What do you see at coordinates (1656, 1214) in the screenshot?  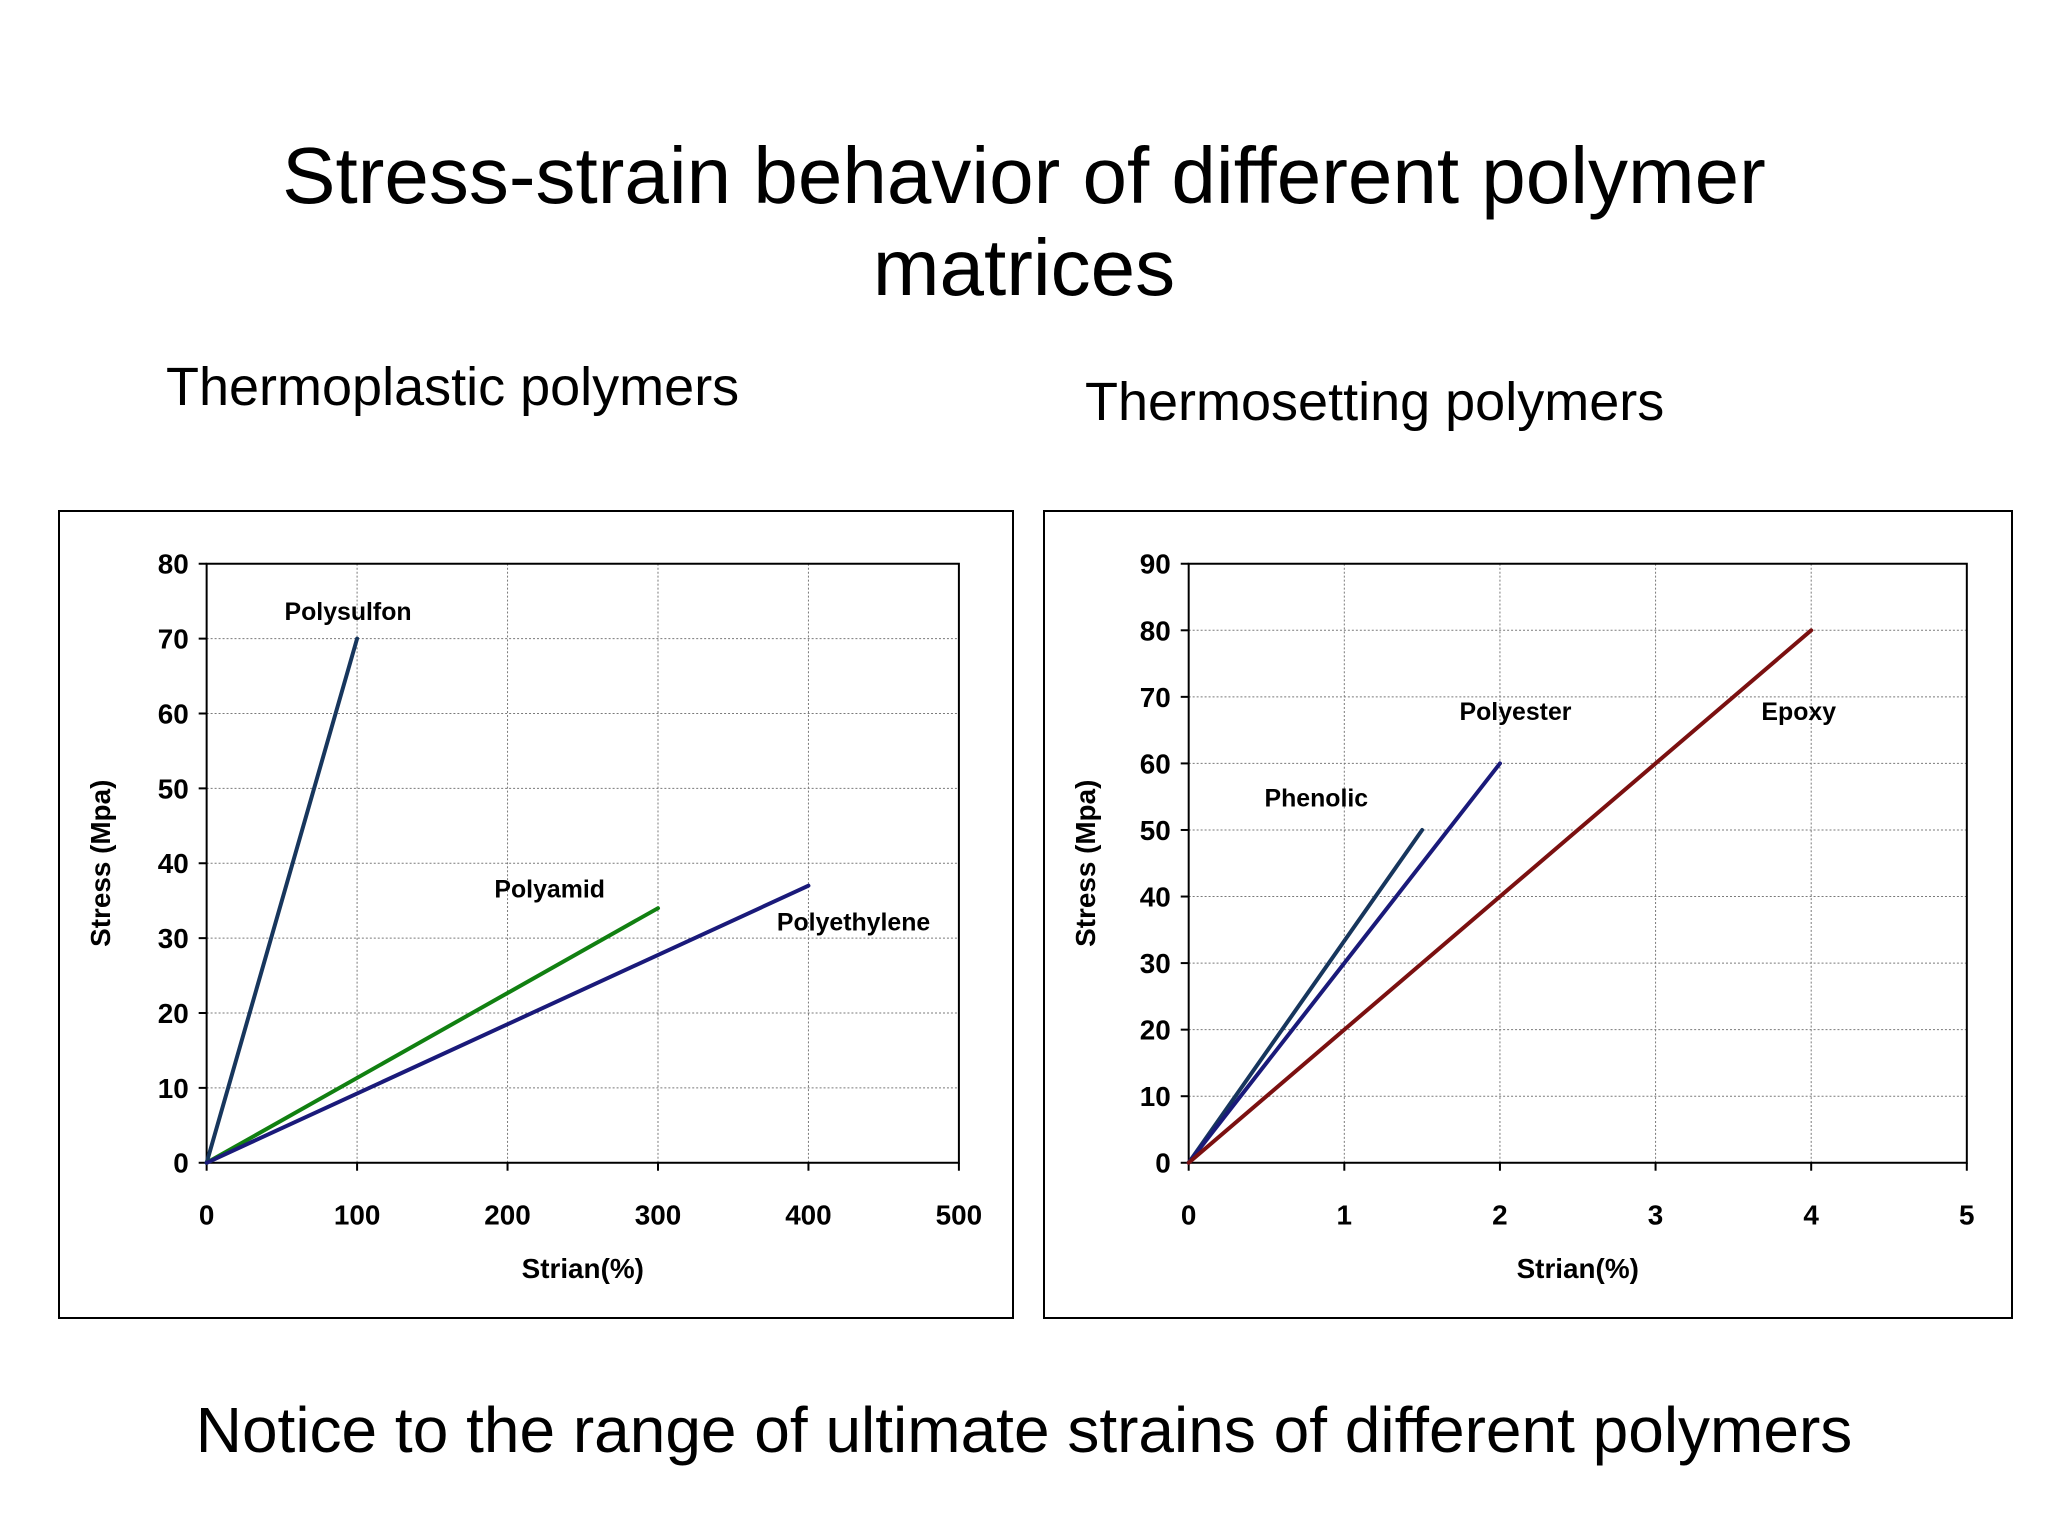 I see `x-tick-label: 3` at bounding box center [1656, 1214].